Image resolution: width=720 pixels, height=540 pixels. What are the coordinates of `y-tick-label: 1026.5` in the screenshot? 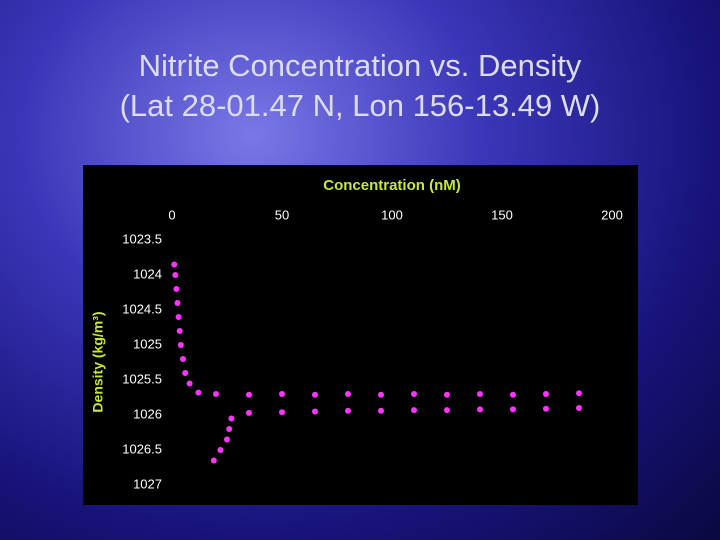 It's located at (142, 448).